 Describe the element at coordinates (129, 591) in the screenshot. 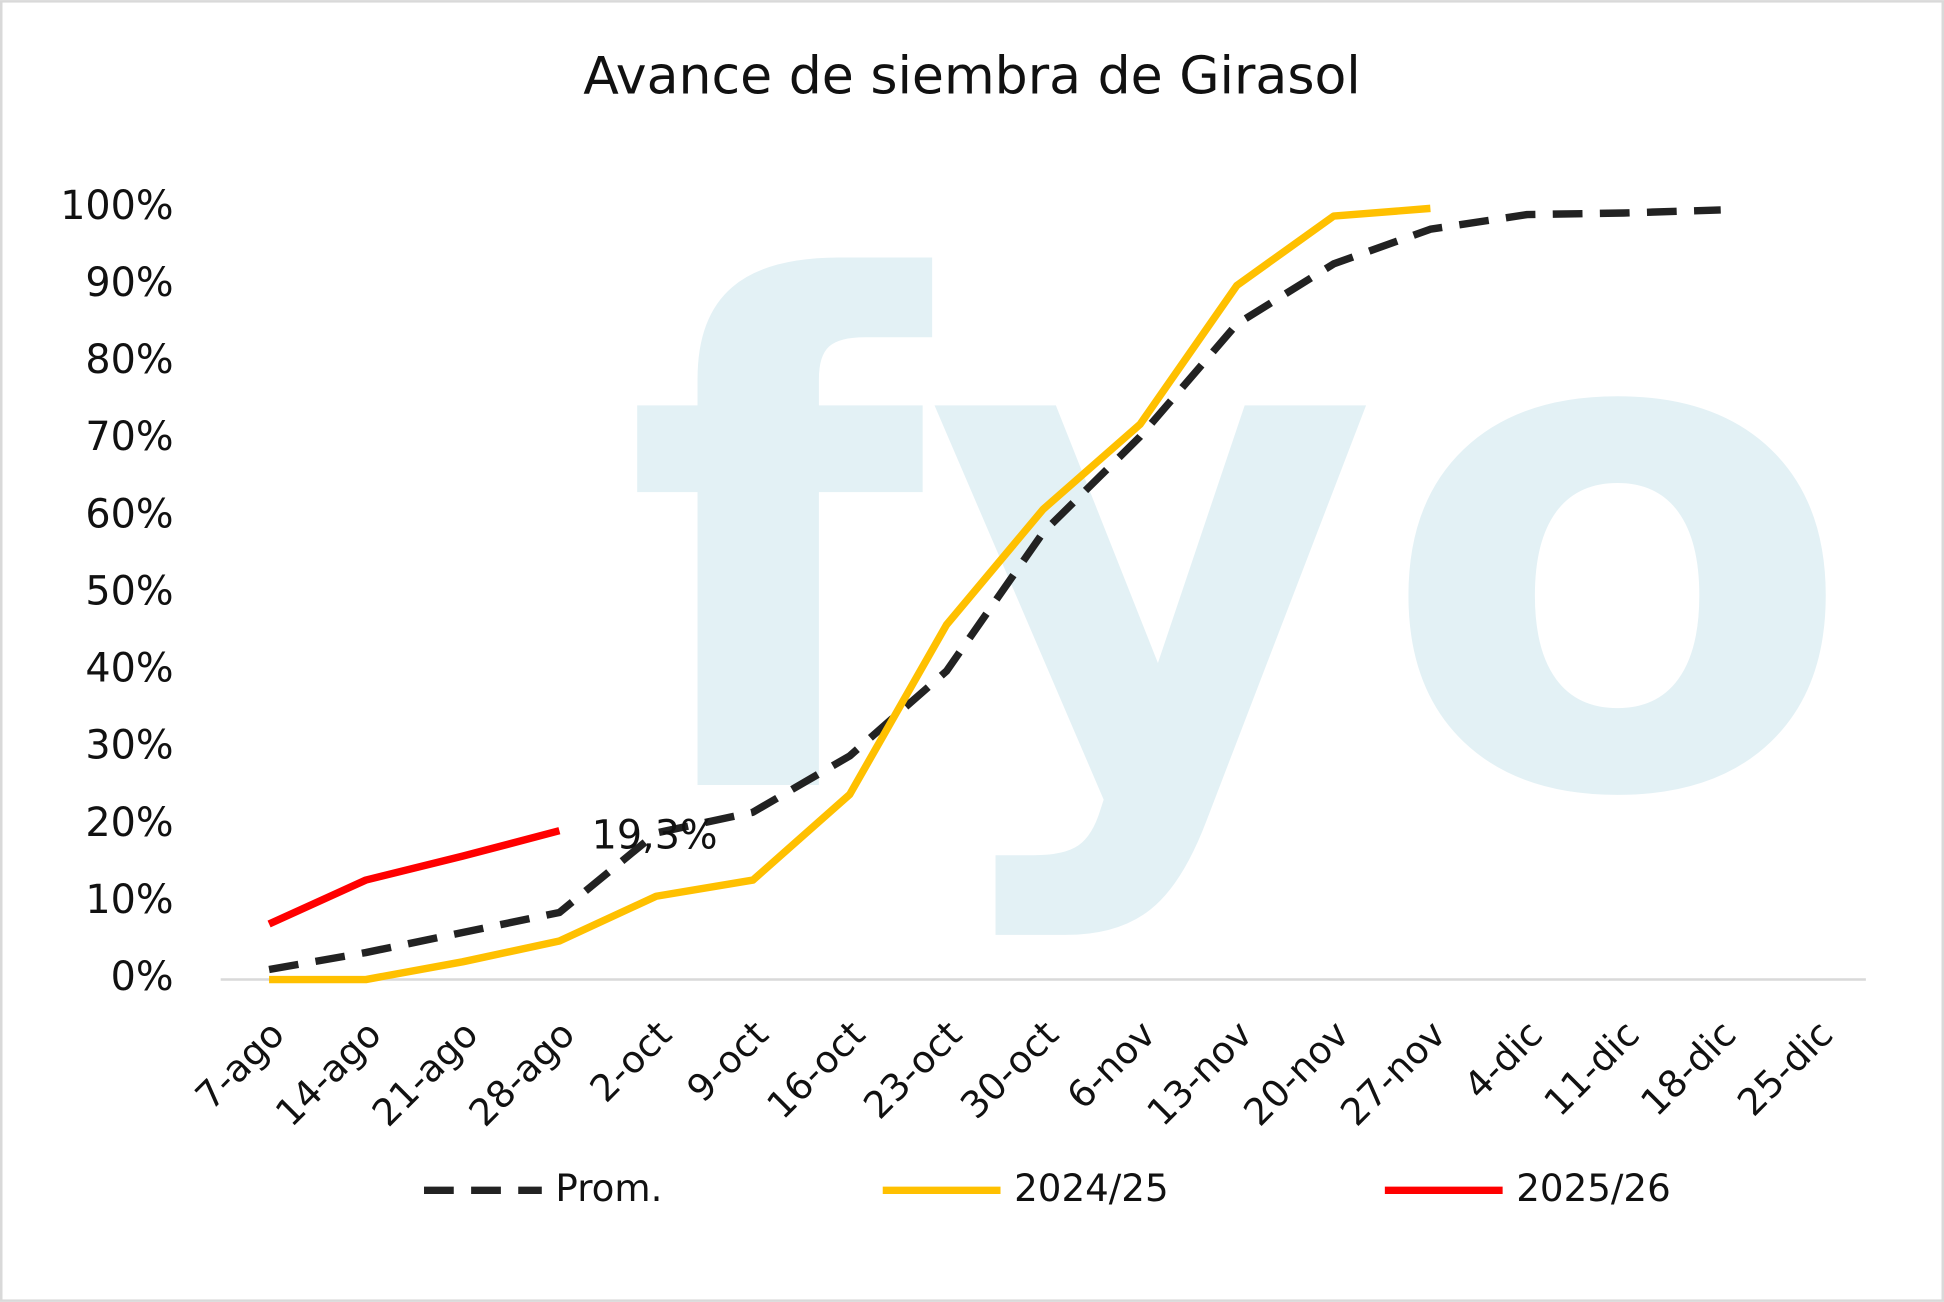

I see `y-tick-label: 50%` at that location.